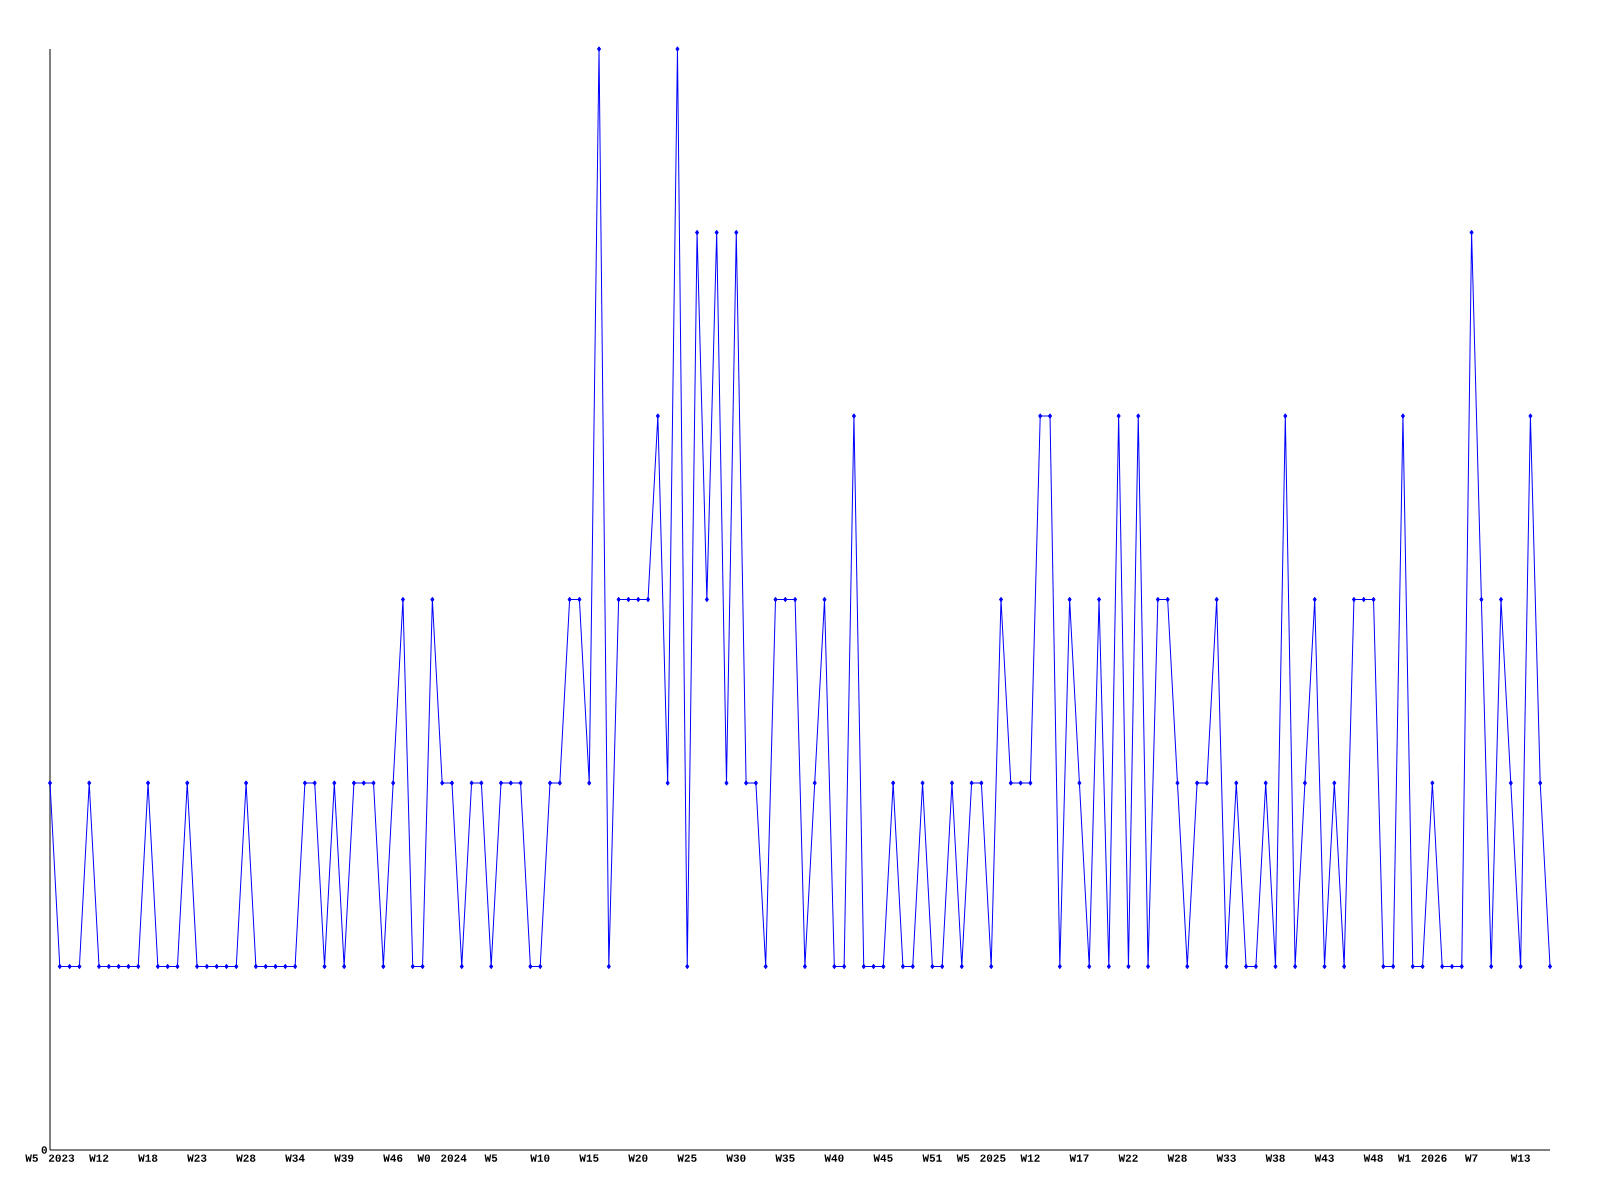  What do you see at coordinates (295, 1158) in the screenshot?
I see `x-tick-label: W34` at bounding box center [295, 1158].